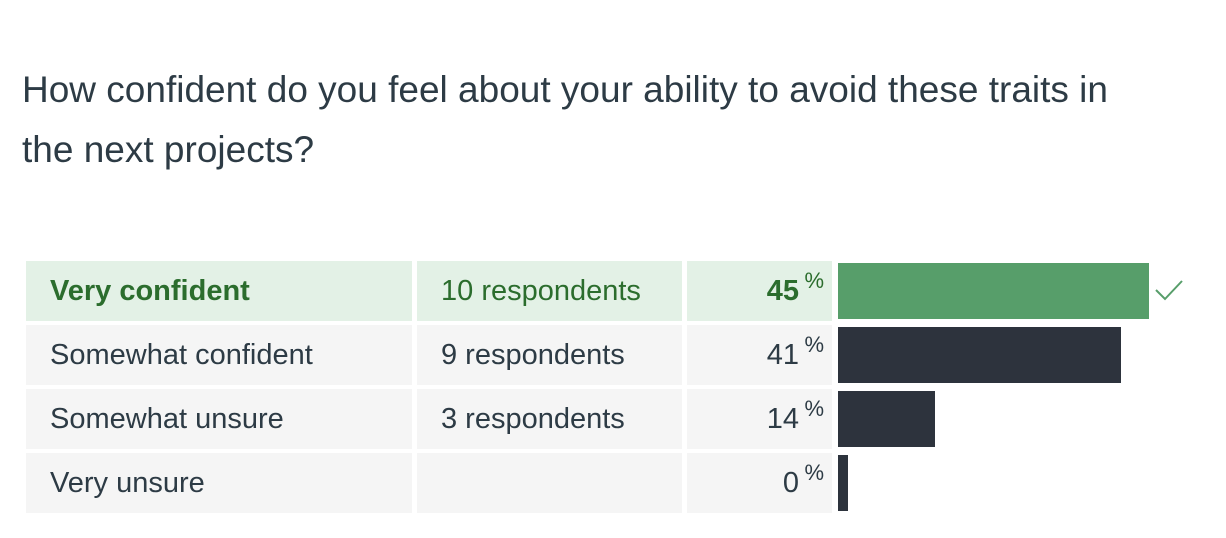 Image resolution: width=1226 pixels, height=538 pixels. What do you see at coordinates (759, 419) in the screenshot?
I see `answer-percent: 14 %` at bounding box center [759, 419].